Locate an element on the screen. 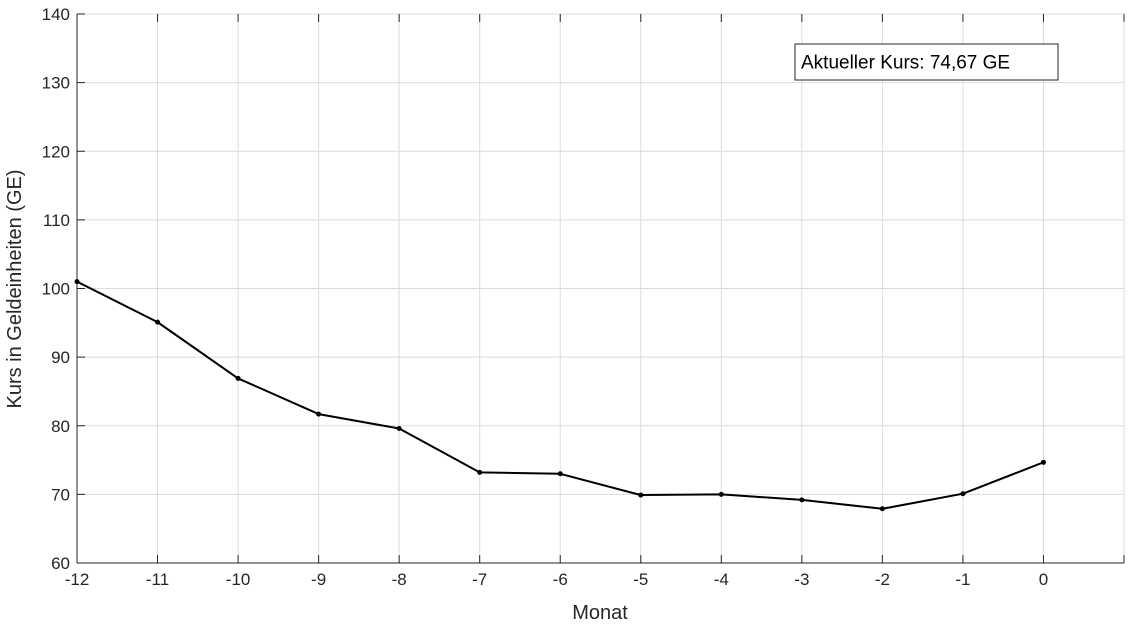 Image resolution: width=1133 pixels, height=627 pixels. annotation-box: Aktueller Kurs: 74,67 GE is located at coordinates (926, 62).